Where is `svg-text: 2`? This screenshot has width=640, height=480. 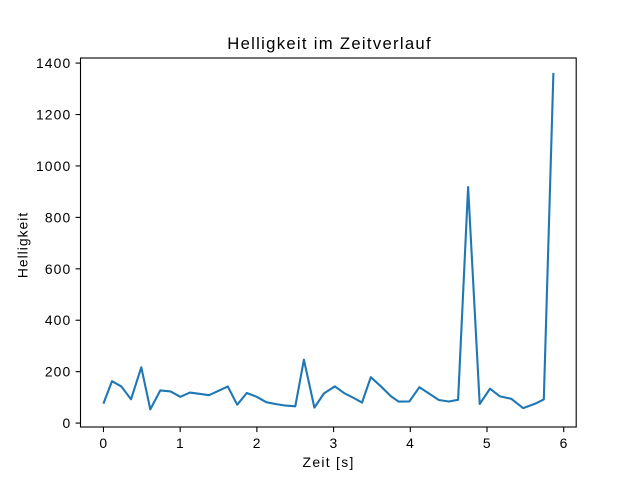 svg-text: 2 is located at coordinates (257, 443).